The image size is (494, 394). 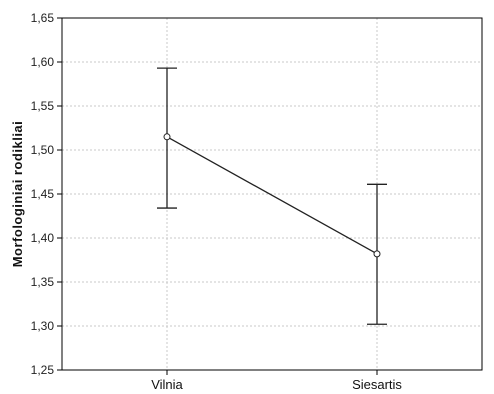 I want to click on x-tick-label: Siesartis, so click(x=377, y=384).